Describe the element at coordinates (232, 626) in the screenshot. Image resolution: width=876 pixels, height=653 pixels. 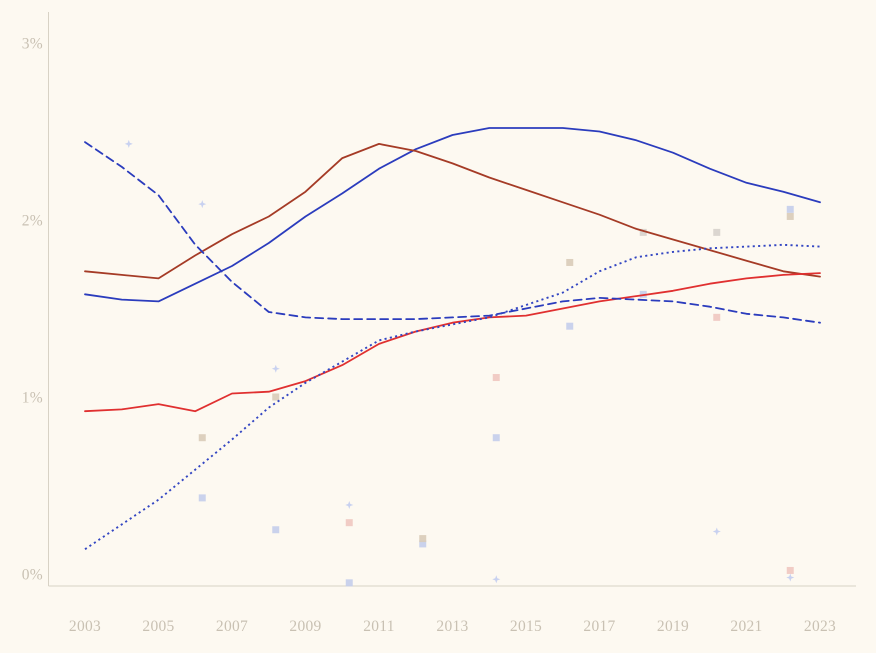
I see `x-tick-label: 2007` at that location.